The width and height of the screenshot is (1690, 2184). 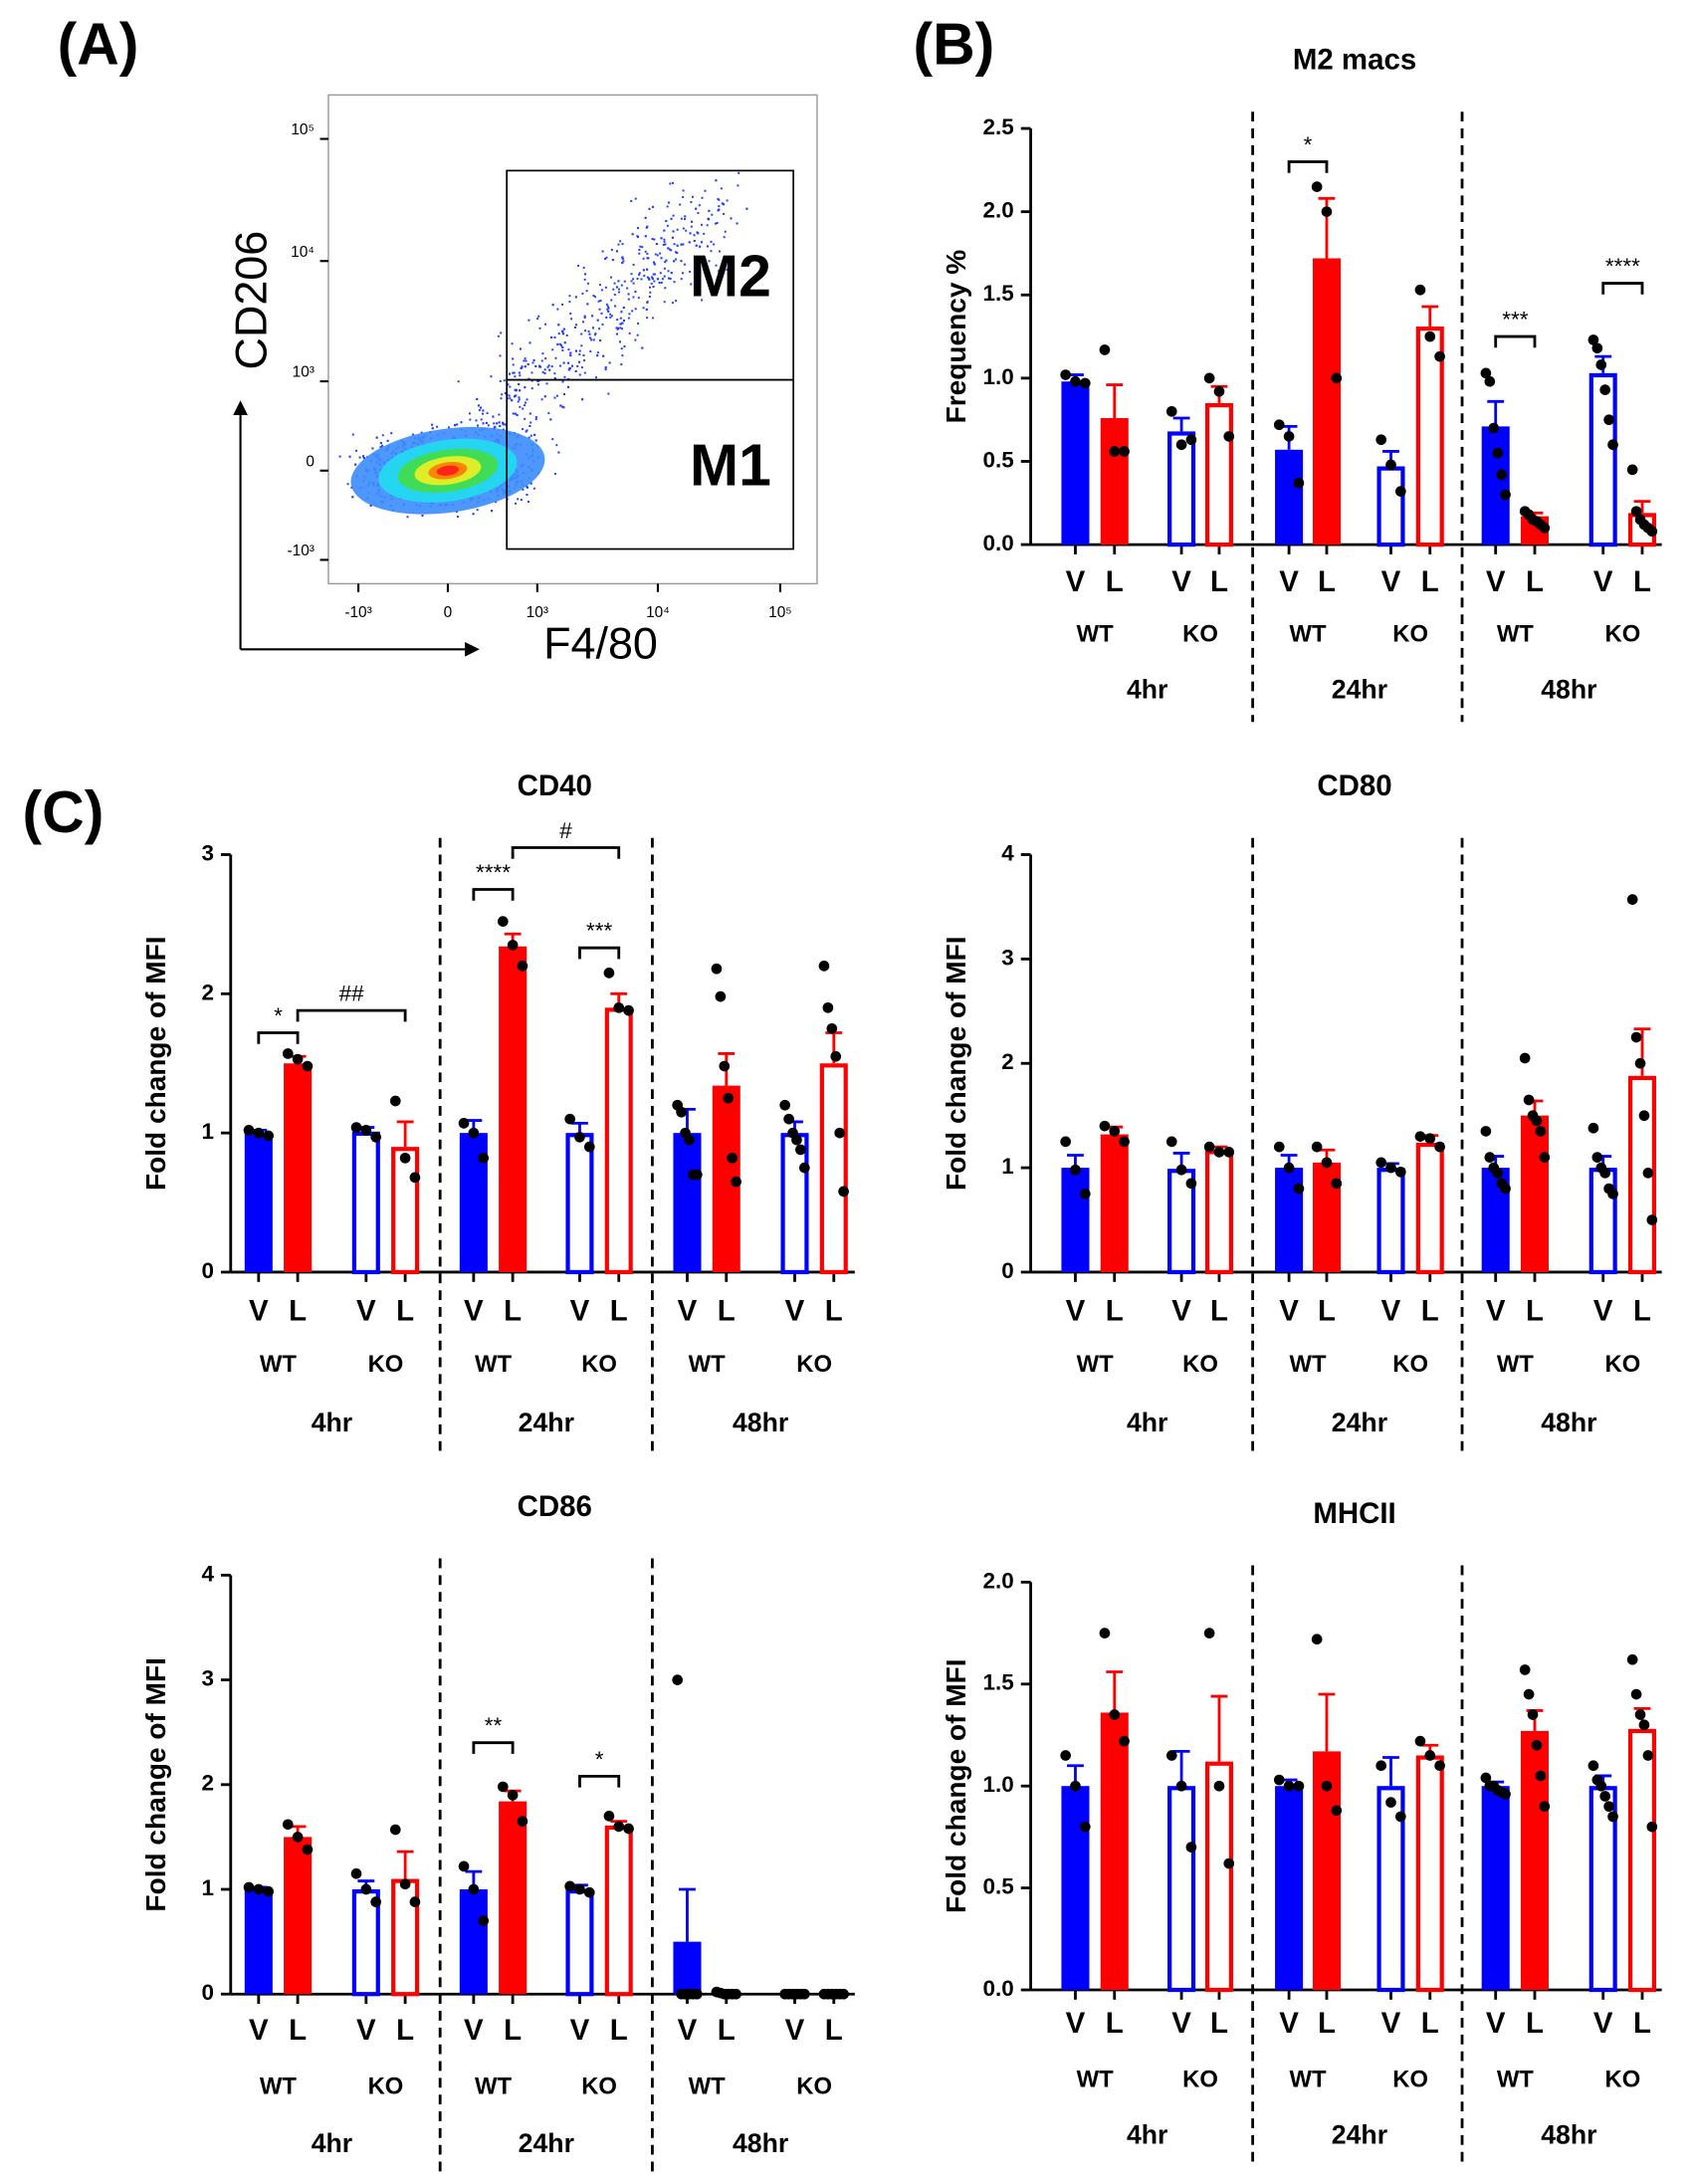 I want to click on y-tick-label: 10⁴, so click(x=303, y=252).